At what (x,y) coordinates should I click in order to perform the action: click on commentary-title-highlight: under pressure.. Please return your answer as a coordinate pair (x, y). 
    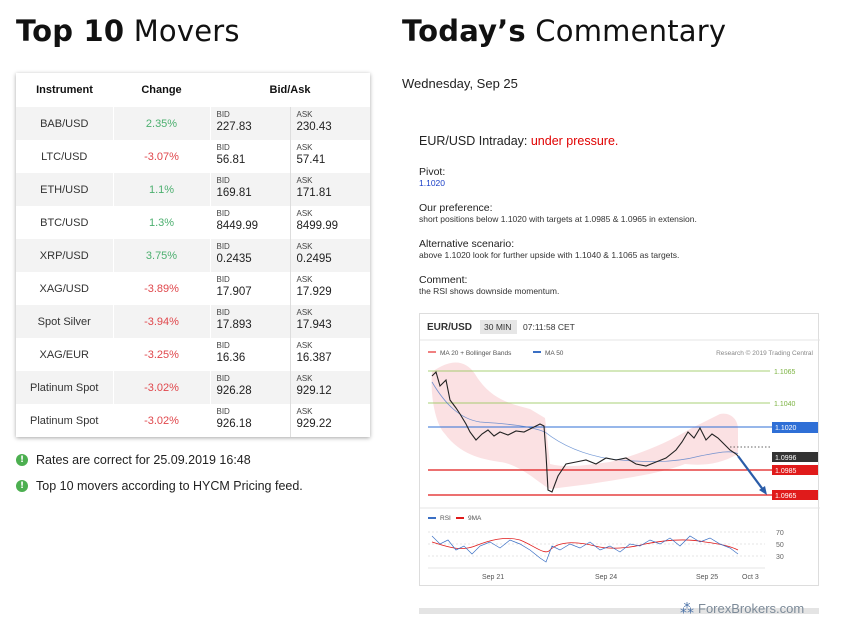
    Looking at the image, I should click on (574, 141).